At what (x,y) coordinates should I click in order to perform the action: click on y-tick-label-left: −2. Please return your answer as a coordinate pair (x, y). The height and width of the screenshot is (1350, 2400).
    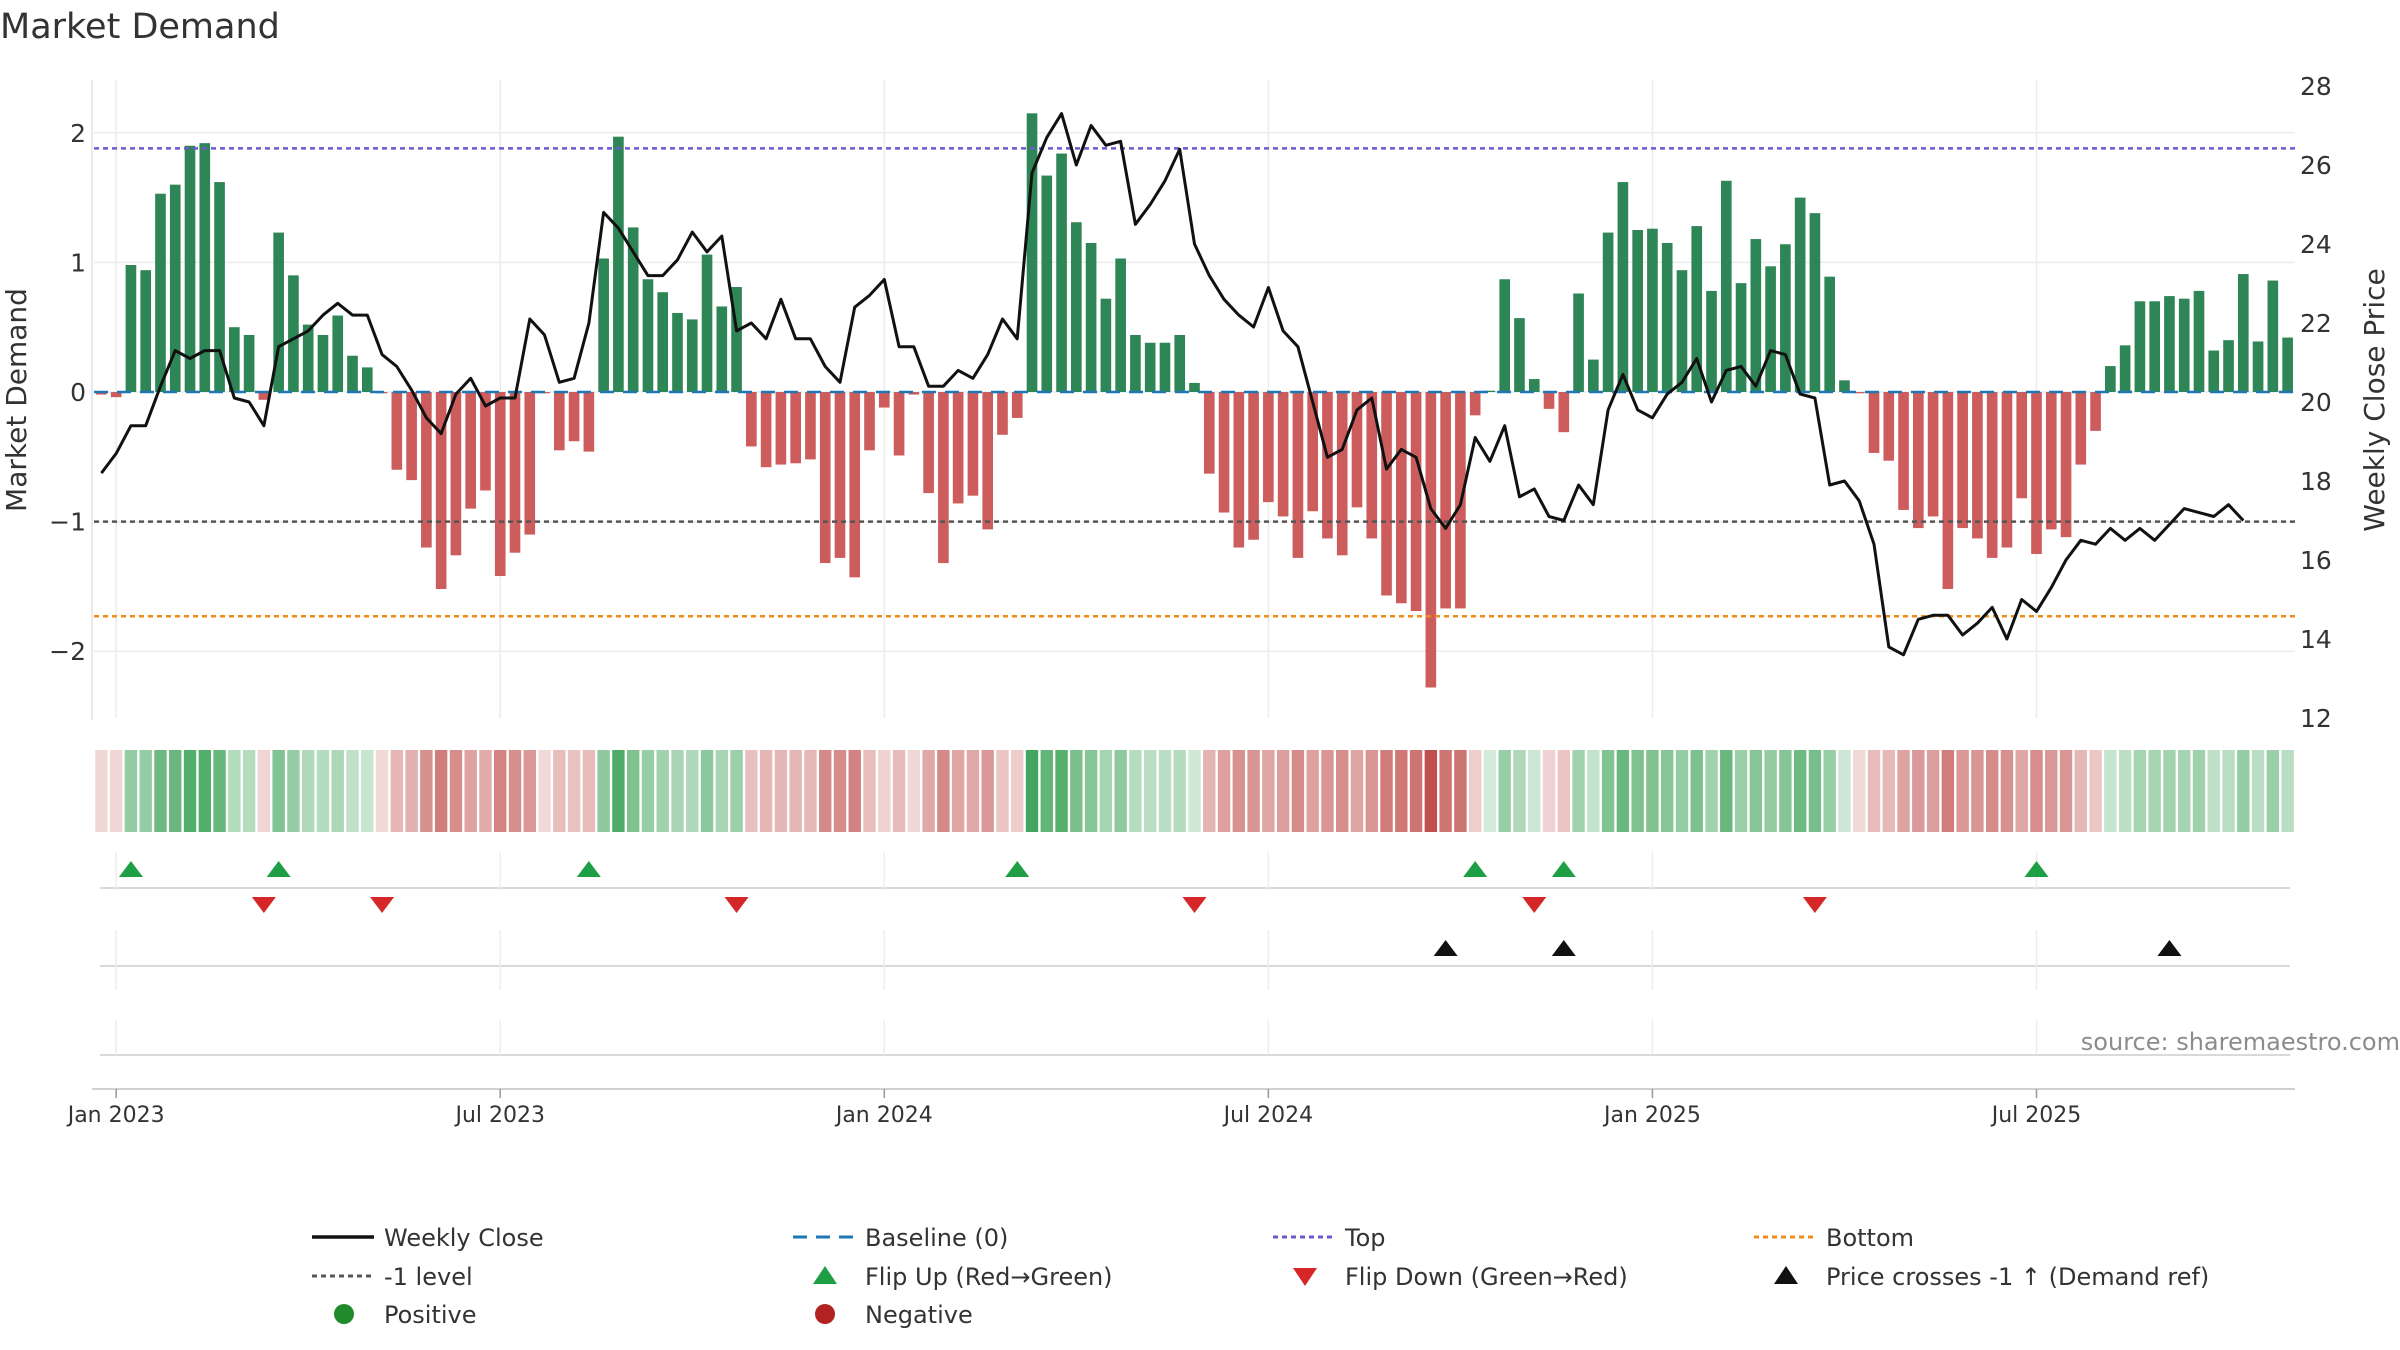
    Looking at the image, I should click on (67, 651).